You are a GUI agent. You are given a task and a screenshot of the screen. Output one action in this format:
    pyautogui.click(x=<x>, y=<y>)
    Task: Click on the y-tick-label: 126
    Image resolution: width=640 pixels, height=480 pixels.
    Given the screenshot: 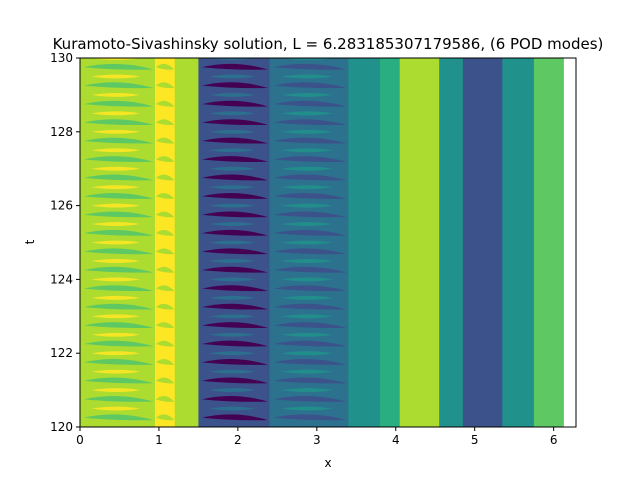 What is the action you would take?
    pyautogui.click(x=61, y=206)
    